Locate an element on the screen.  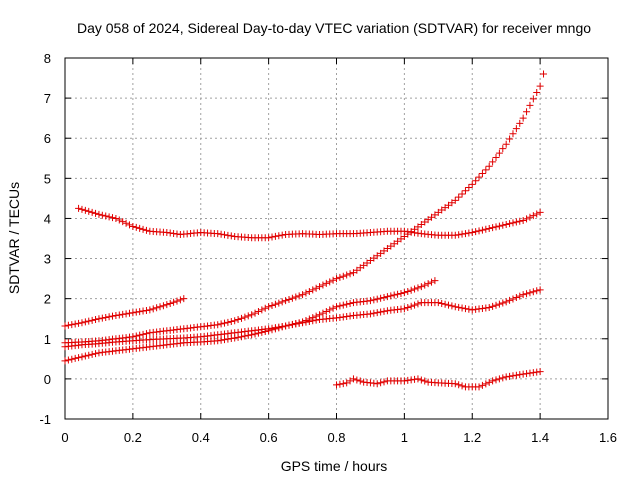
y-tick-label: 4 is located at coordinates (47, 218).